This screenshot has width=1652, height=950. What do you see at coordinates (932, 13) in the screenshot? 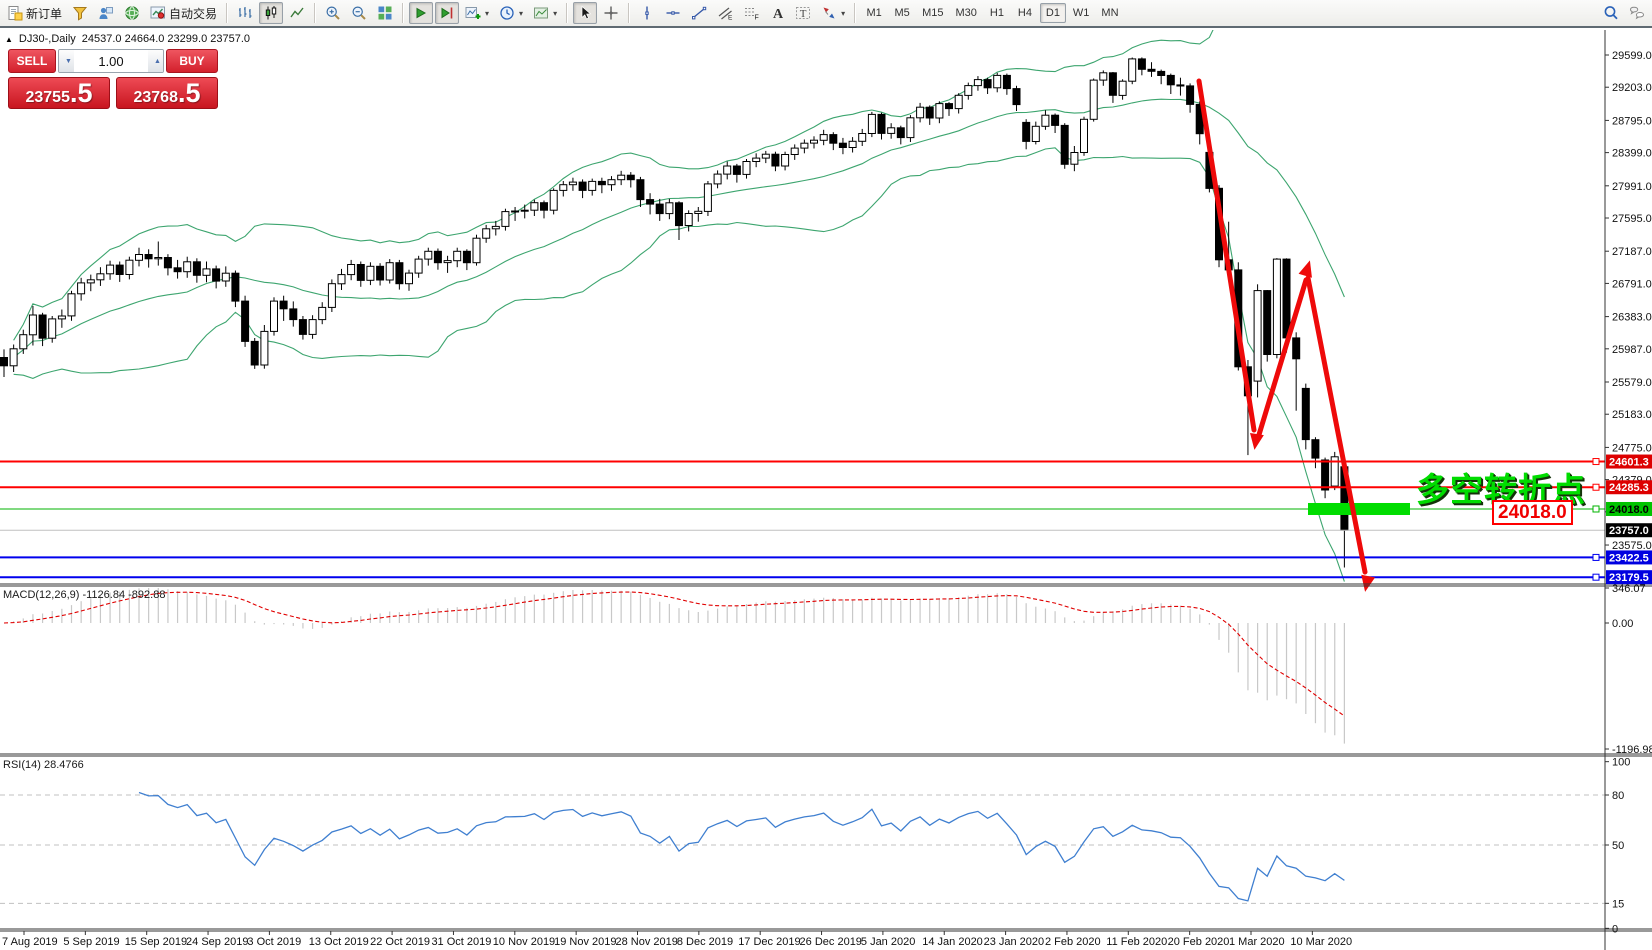
I see `timeframe-m15: M15` at bounding box center [932, 13].